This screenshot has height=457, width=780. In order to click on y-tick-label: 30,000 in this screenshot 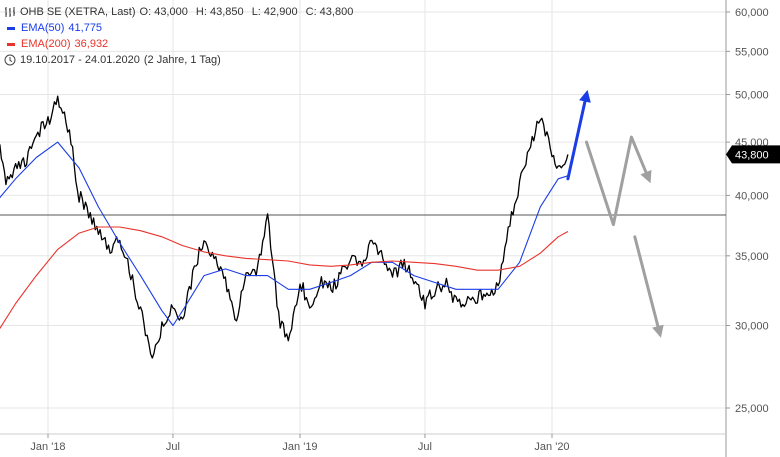, I will do `click(752, 327)`.